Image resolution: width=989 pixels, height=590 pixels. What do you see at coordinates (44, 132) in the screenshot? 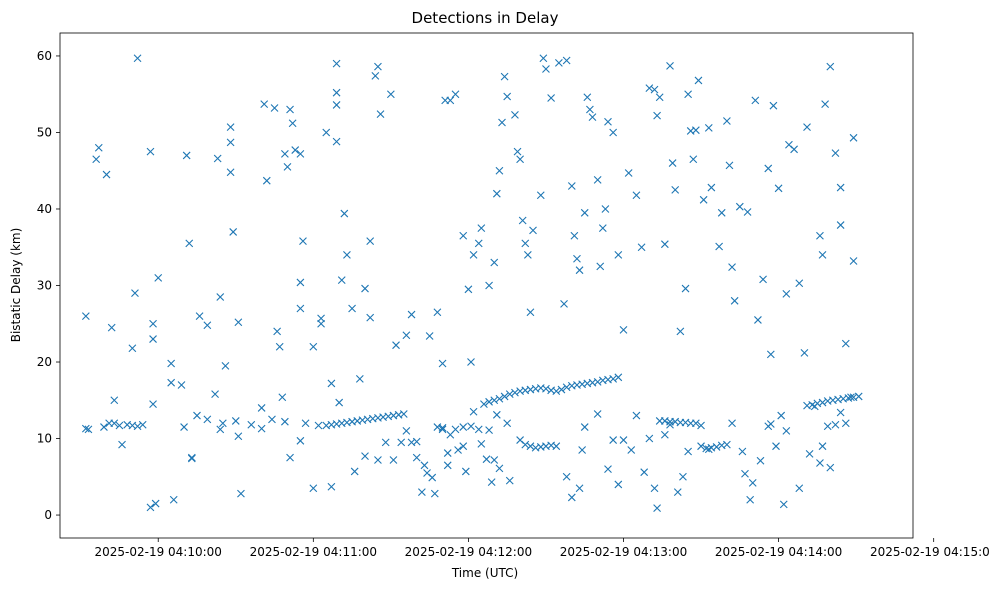
I see `y-tick-label: 50` at bounding box center [44, 132].